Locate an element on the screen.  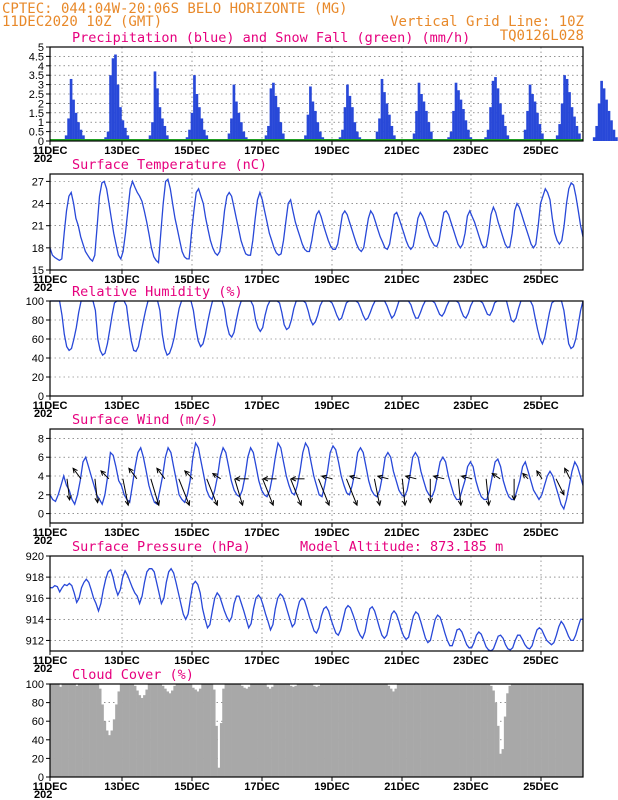
y-tick-label: 60 is located at coordinates (38, 722).